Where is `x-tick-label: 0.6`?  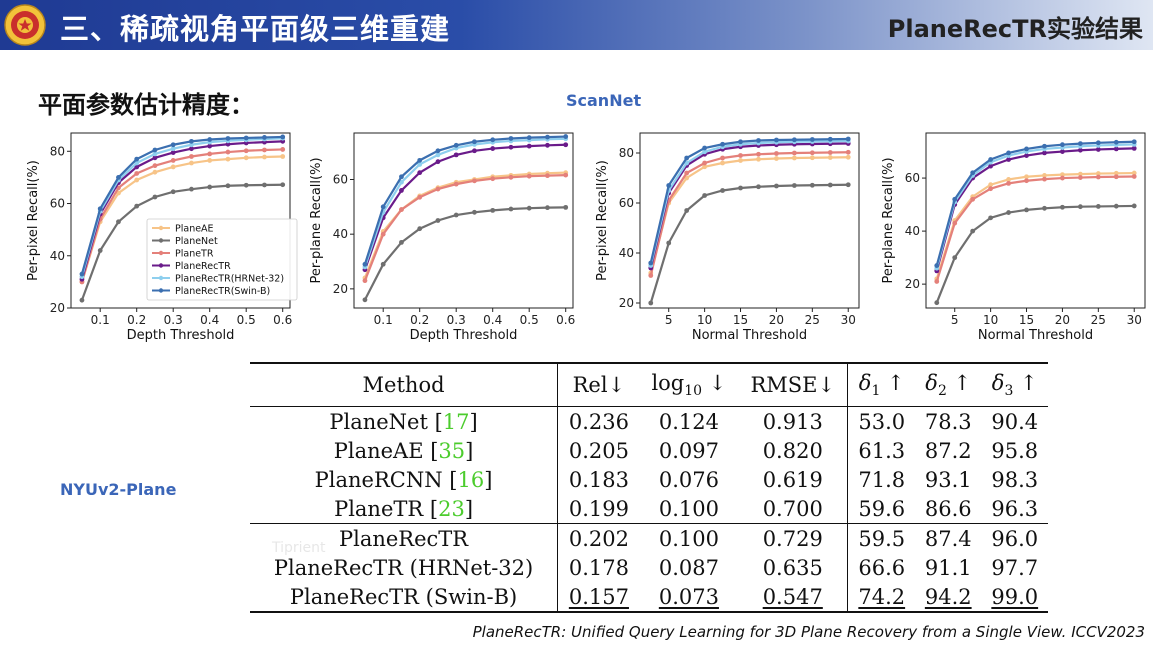
x-tick-label: 0.6 is located at coordinates (565, 320).